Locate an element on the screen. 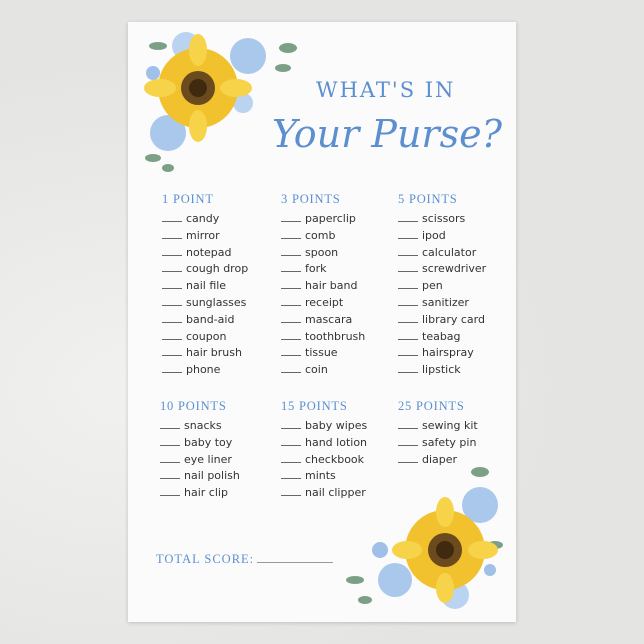 Image resolution: width=644 pixels, height=644 pixels. item-label: toothbrush is located at coordinates (335, 336).